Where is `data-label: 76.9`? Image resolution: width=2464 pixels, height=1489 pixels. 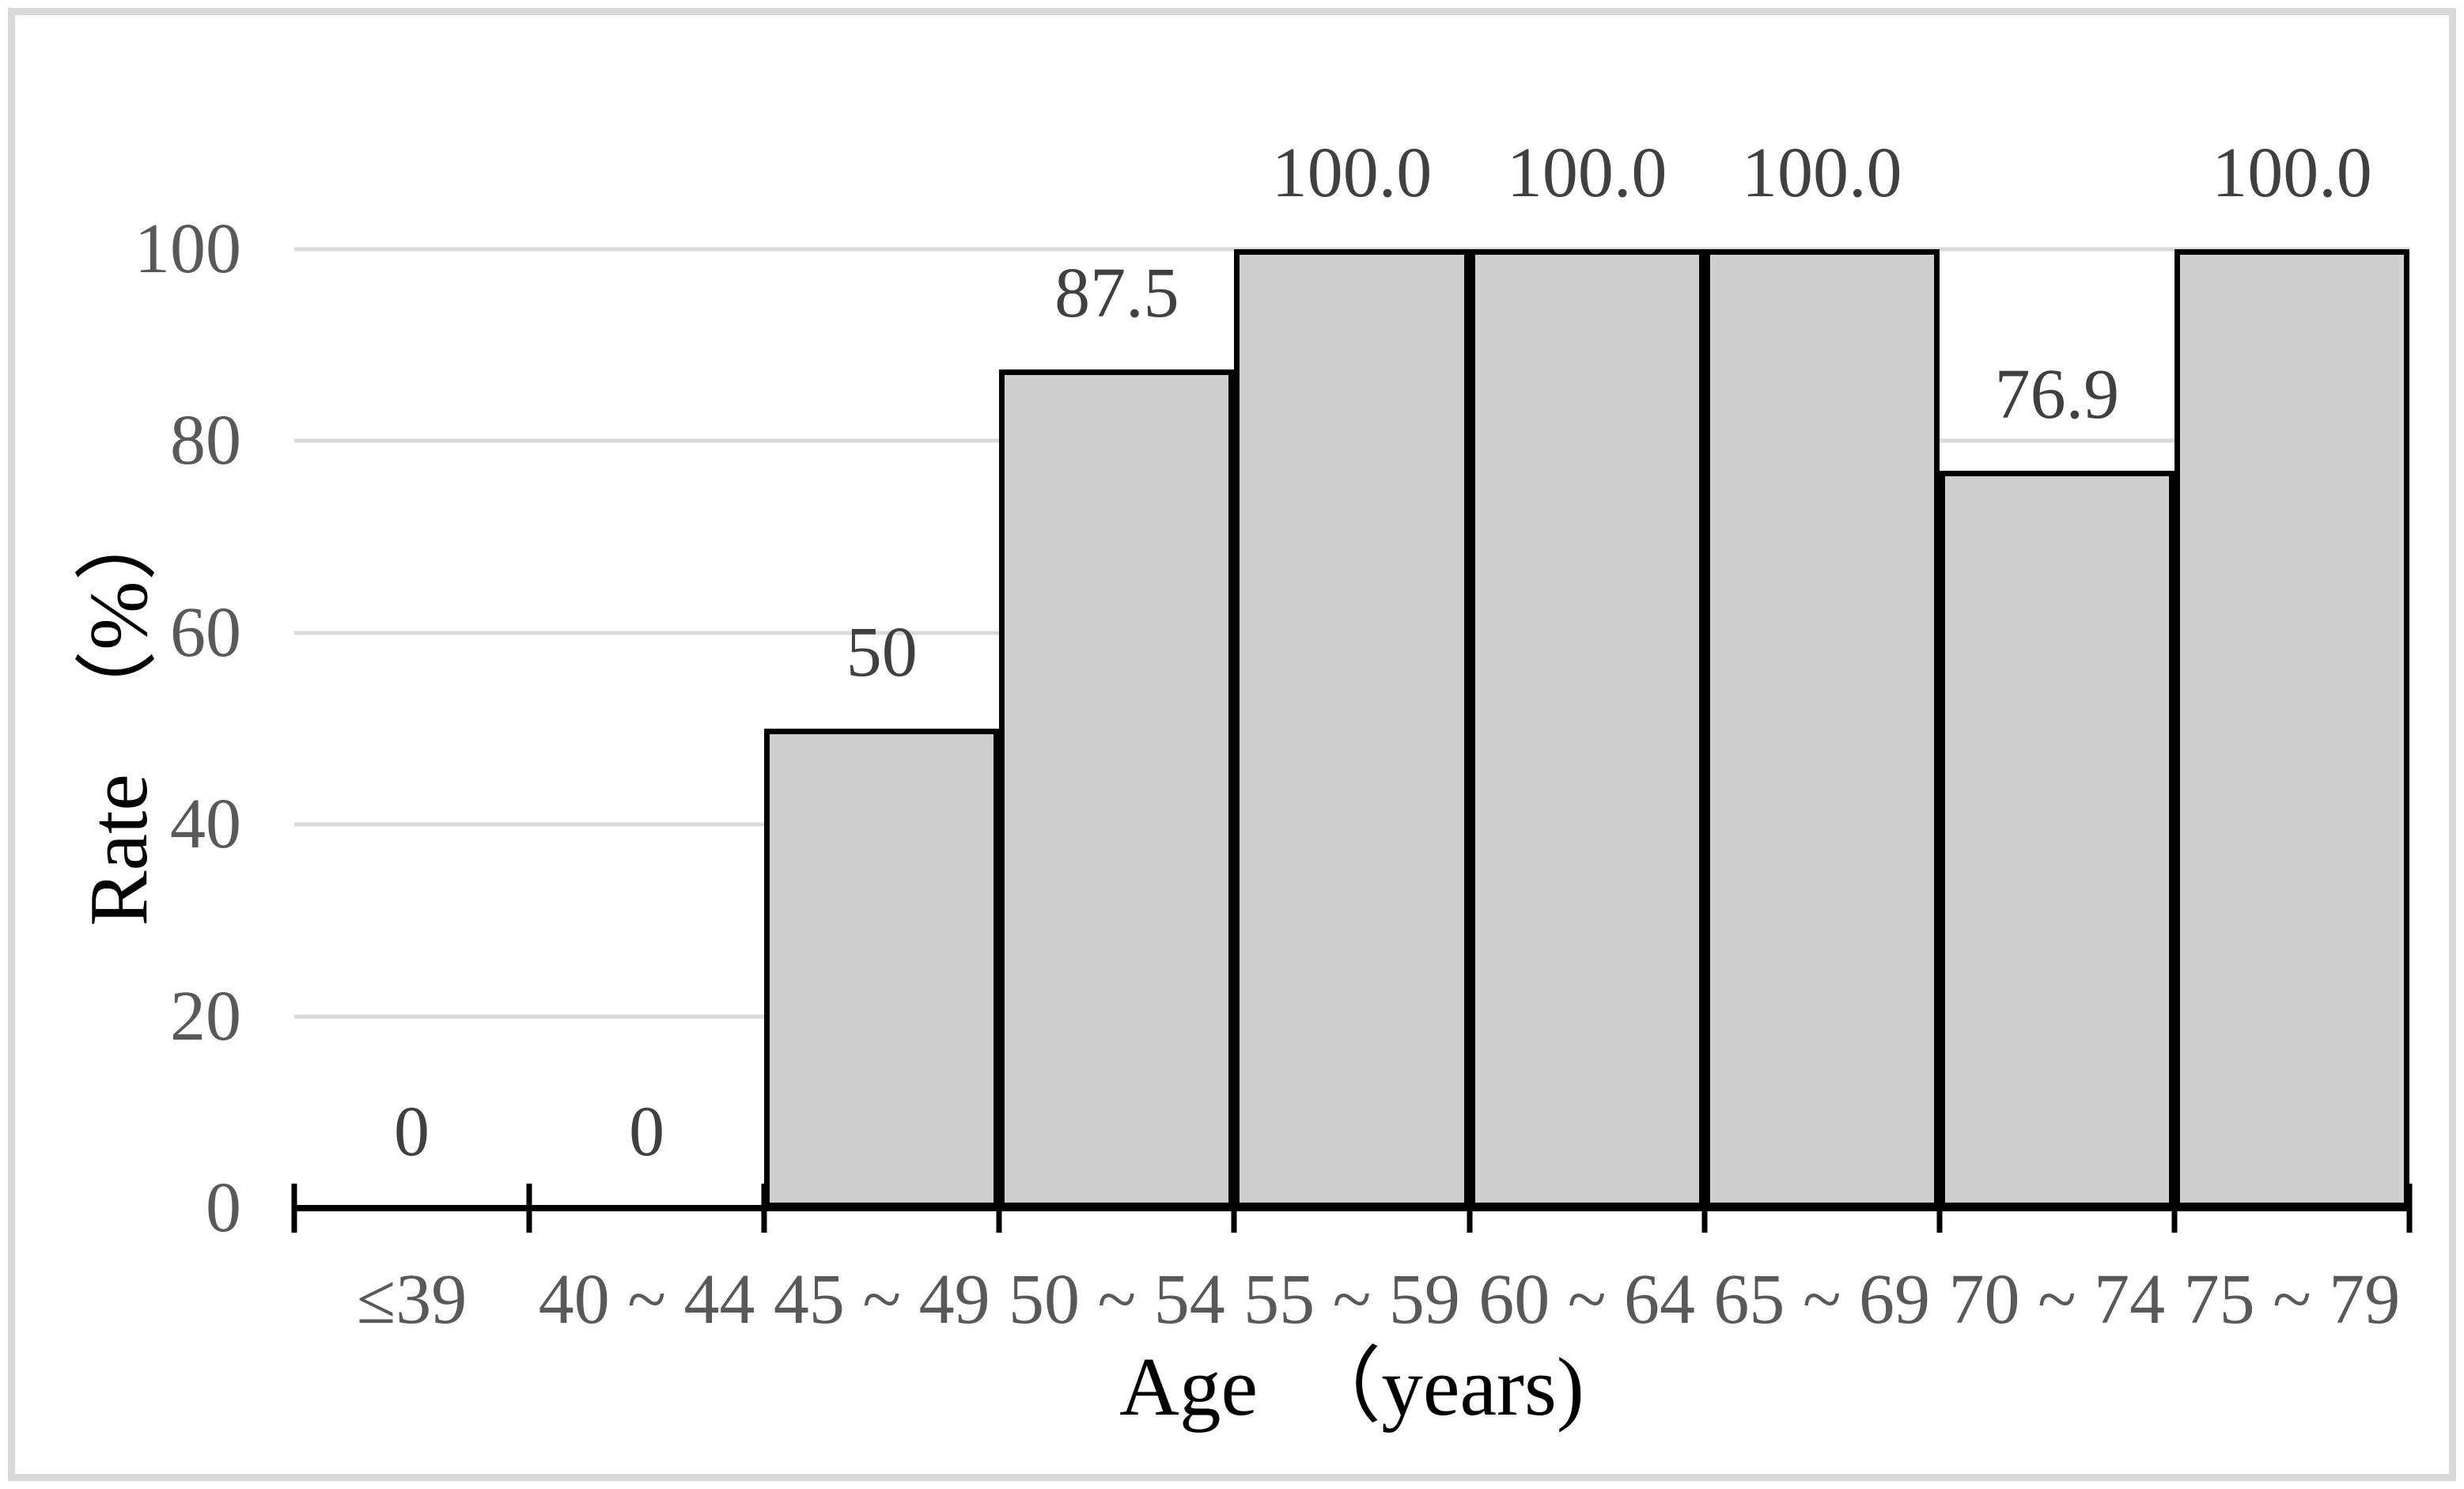 data-label: 76.9 is located at coordinates (2057, 394).